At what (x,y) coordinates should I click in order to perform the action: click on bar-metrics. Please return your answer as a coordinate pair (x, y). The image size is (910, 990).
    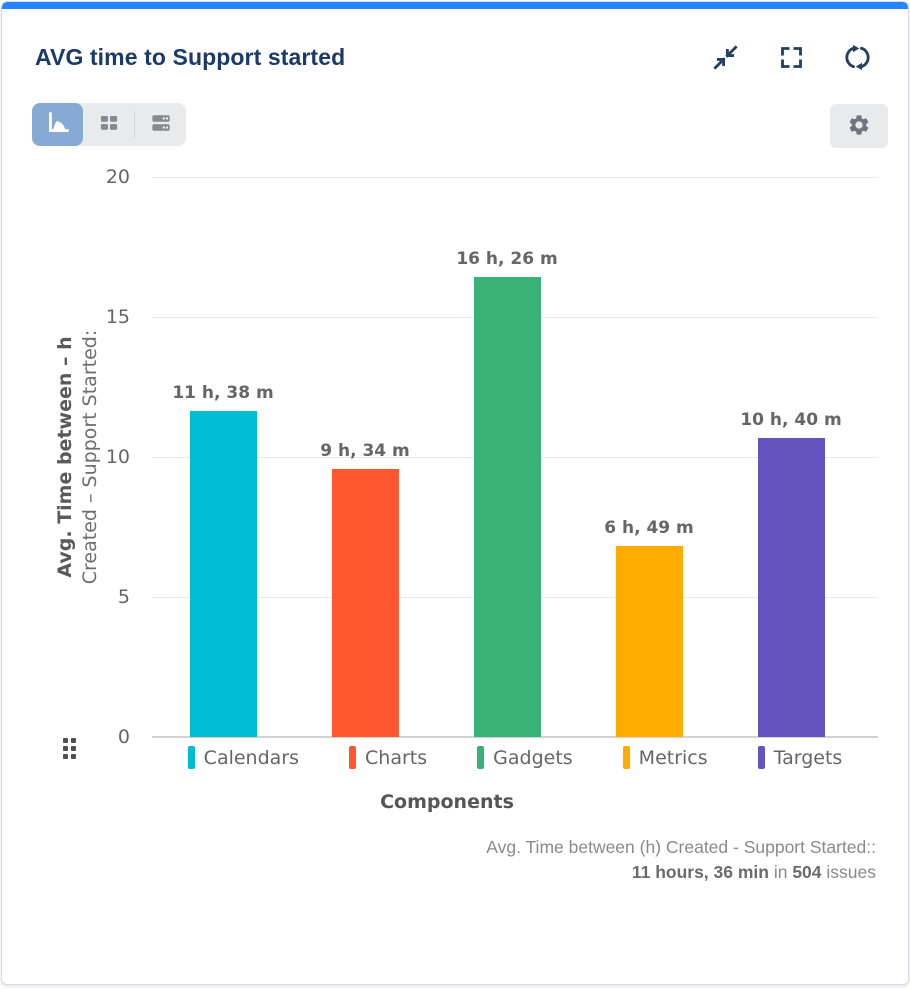
    Looking at the image, I should click on (649, 641).